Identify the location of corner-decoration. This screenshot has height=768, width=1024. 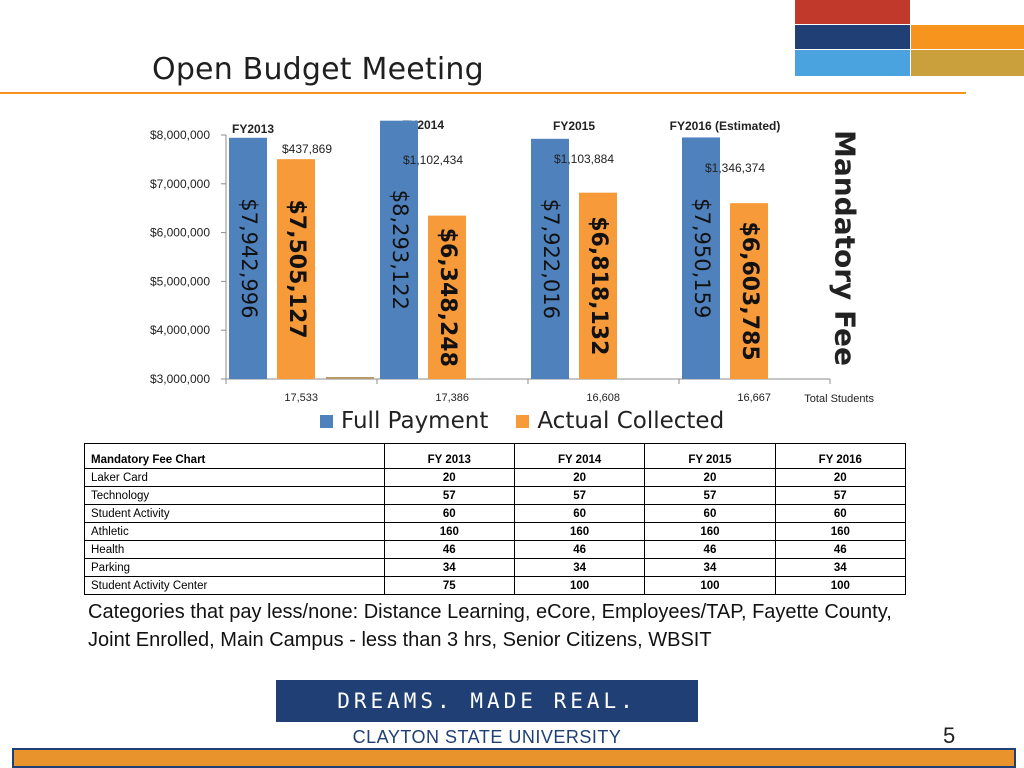
(909, 38).